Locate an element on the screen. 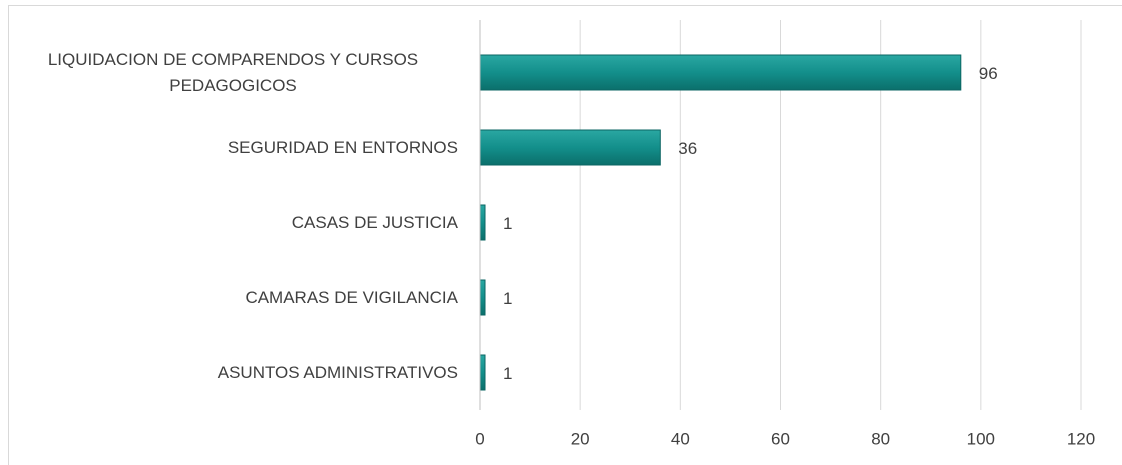 The width and height of the screenshot is (1122, 465). x-tick-label: 80 is located at coordinates (880, 438).